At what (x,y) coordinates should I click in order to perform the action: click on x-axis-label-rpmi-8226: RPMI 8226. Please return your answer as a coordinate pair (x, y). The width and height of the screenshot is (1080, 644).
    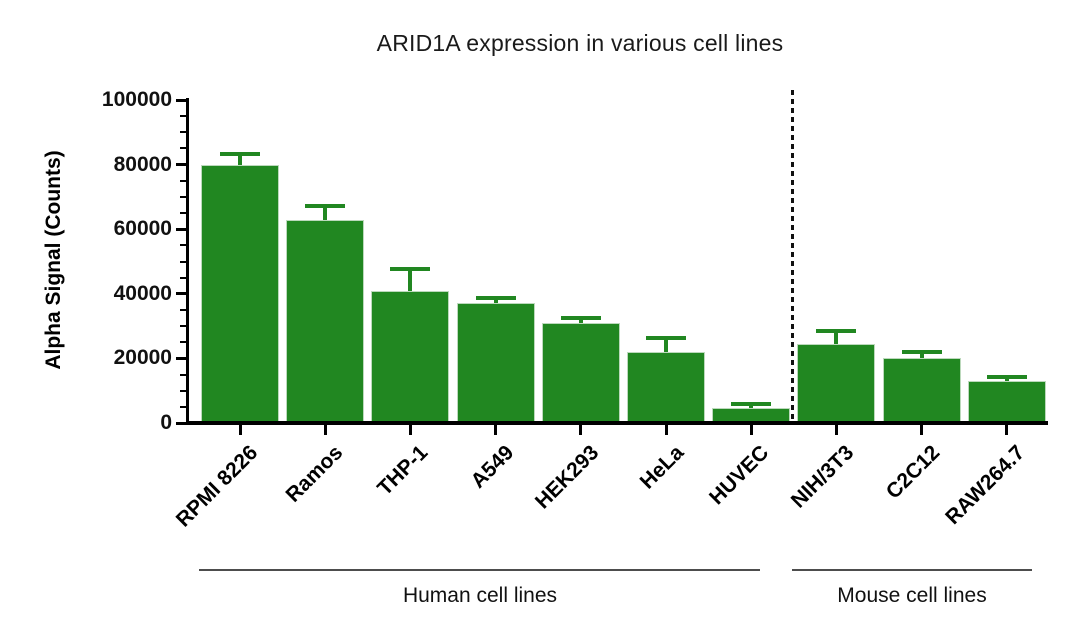
    Looking at the image, I should click on (217, 486).